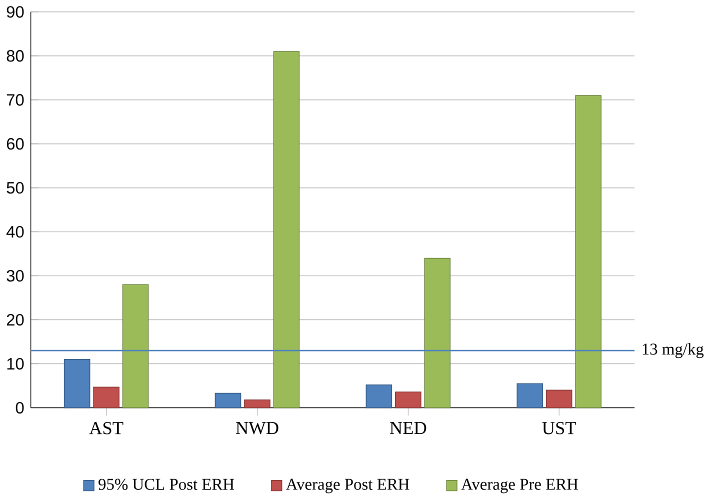 The width and height of the screenshot is (710, 500). What do you see at coordinates (166, 484) in the screenshot?
I see `legend-label: 95% UCL Post ERH` at bounding box center [166, 484].